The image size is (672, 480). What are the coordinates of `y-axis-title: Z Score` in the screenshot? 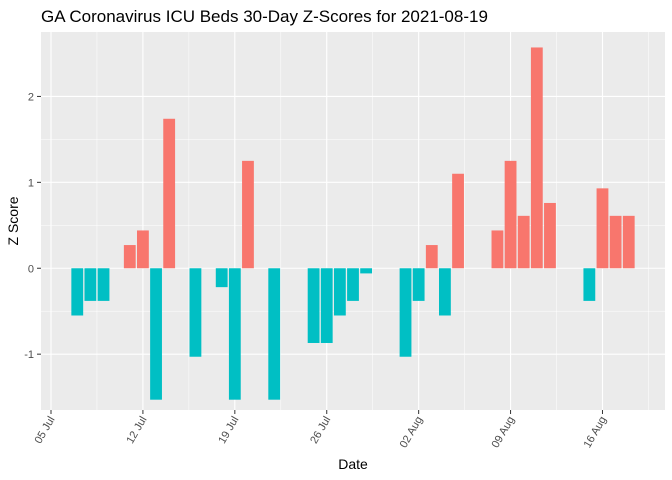 It's located at (13, 220).